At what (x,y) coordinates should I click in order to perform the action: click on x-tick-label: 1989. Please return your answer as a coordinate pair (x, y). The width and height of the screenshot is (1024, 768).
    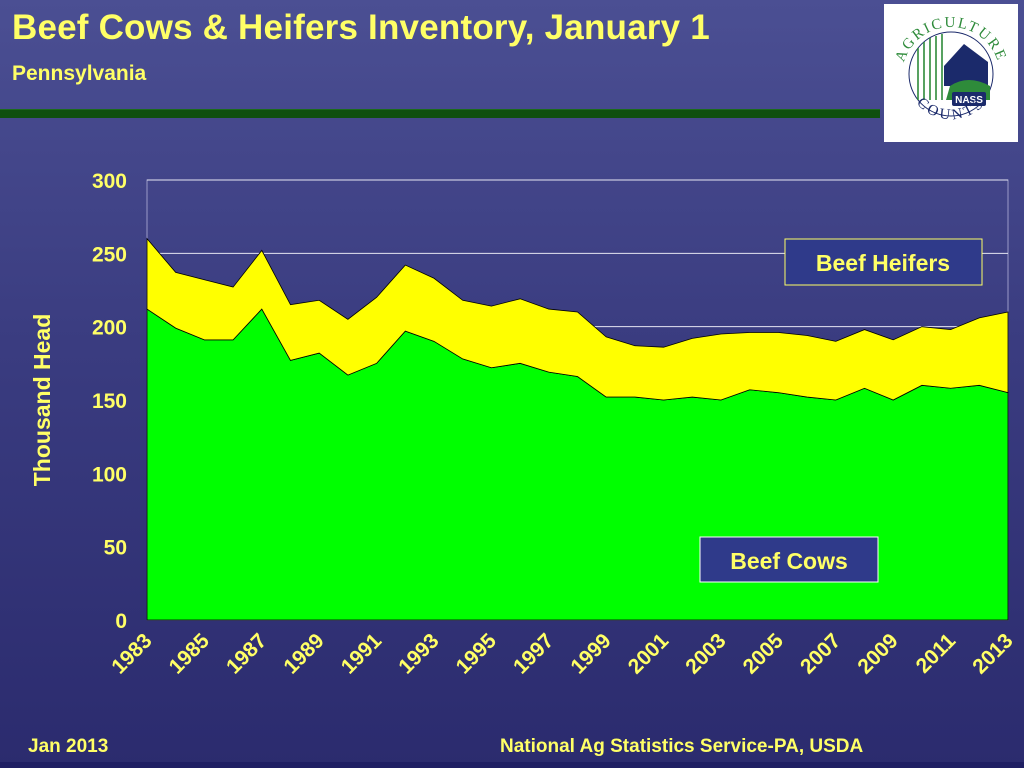
    Looking at the image, I should click on (303, 653).